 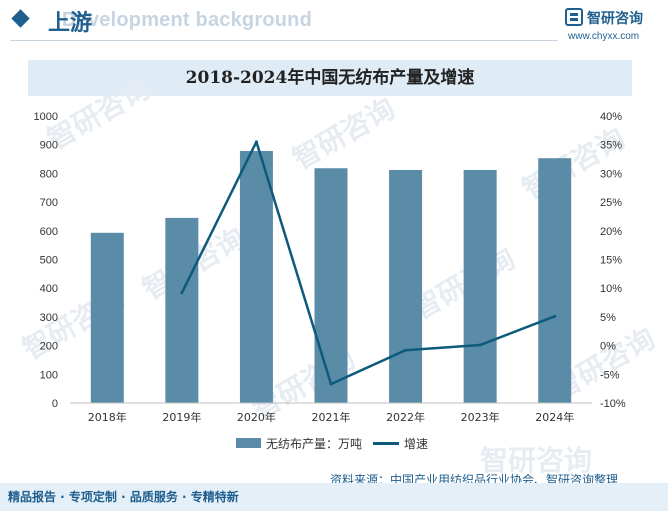 I want to click on y-right-tick-label: 0%, so click(x=608, y=347).